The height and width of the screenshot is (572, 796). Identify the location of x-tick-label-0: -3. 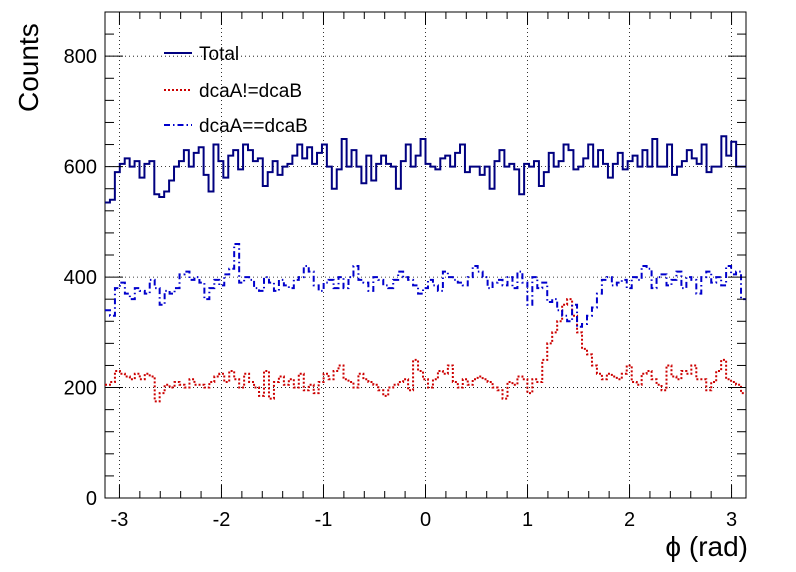
(120, 520).